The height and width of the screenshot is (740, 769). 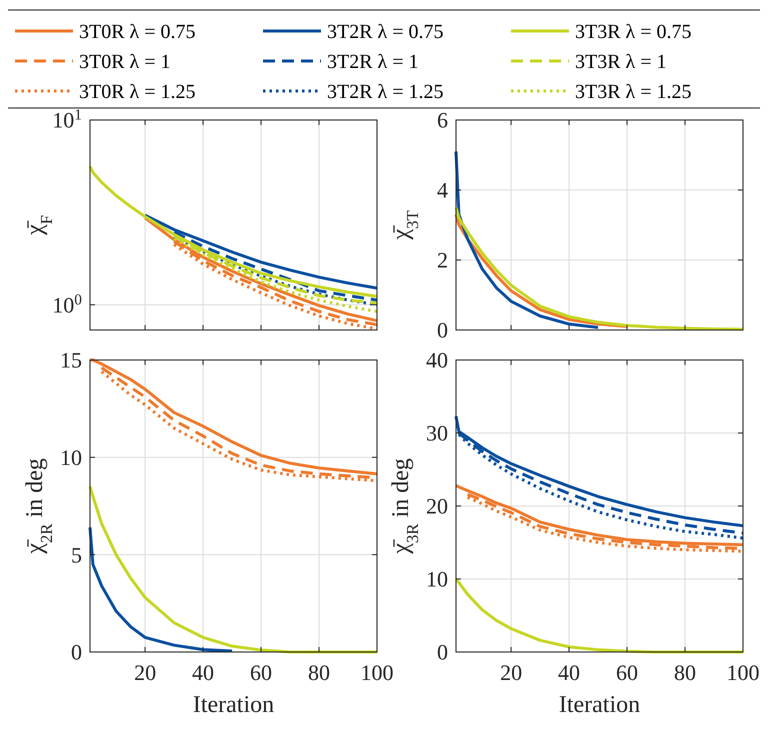 I want to click on y-tick-label: 10$^{0}$, so click(x=67, y=304).